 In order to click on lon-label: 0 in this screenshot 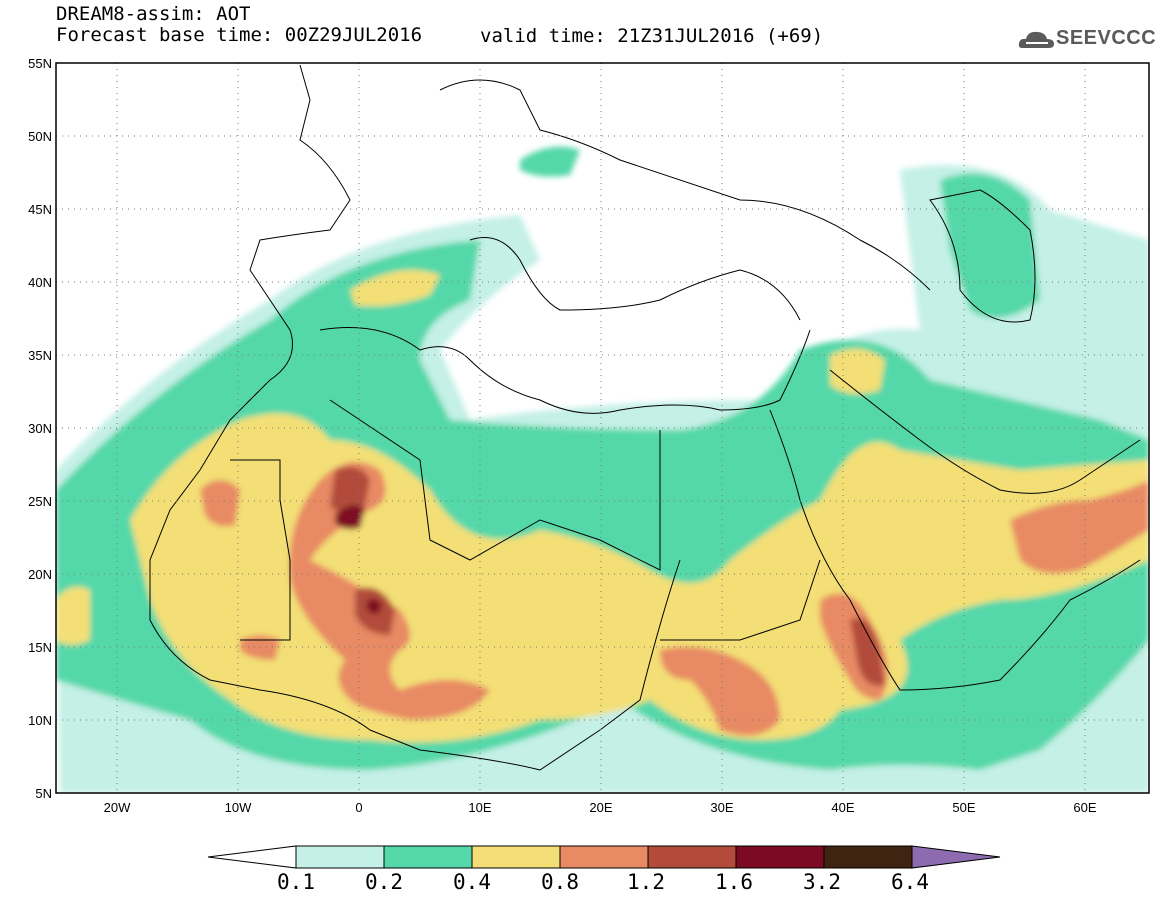, I will do `click(358, 807)`.